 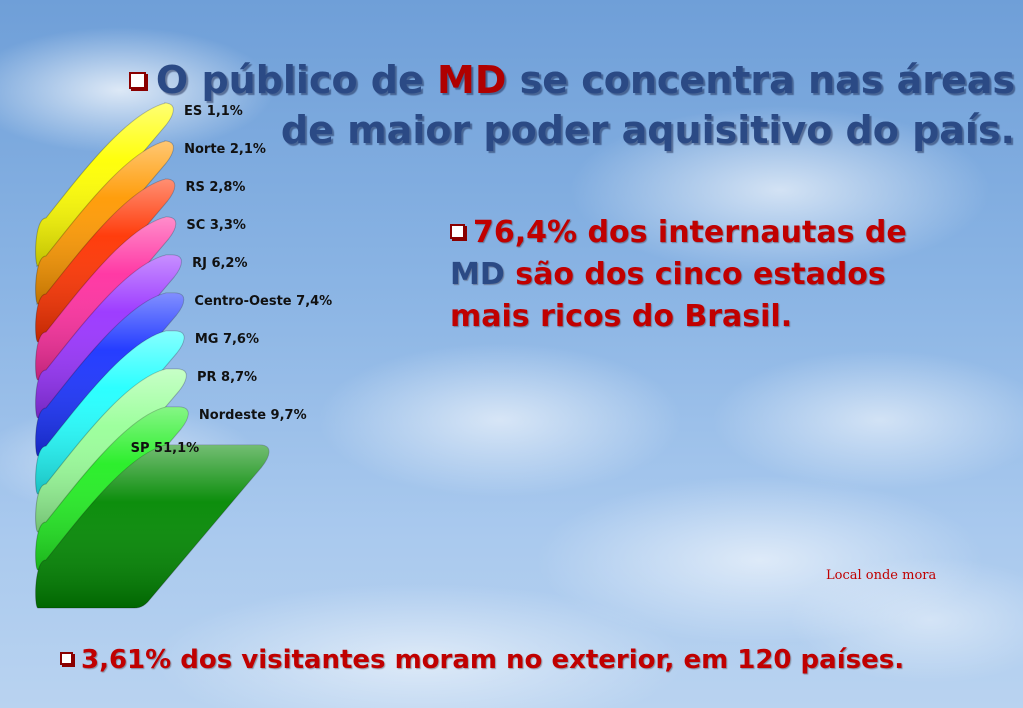 I want to click on data-label-centro-oeste: Centro-Oeste 7,4%, so click(x=263, y=301).